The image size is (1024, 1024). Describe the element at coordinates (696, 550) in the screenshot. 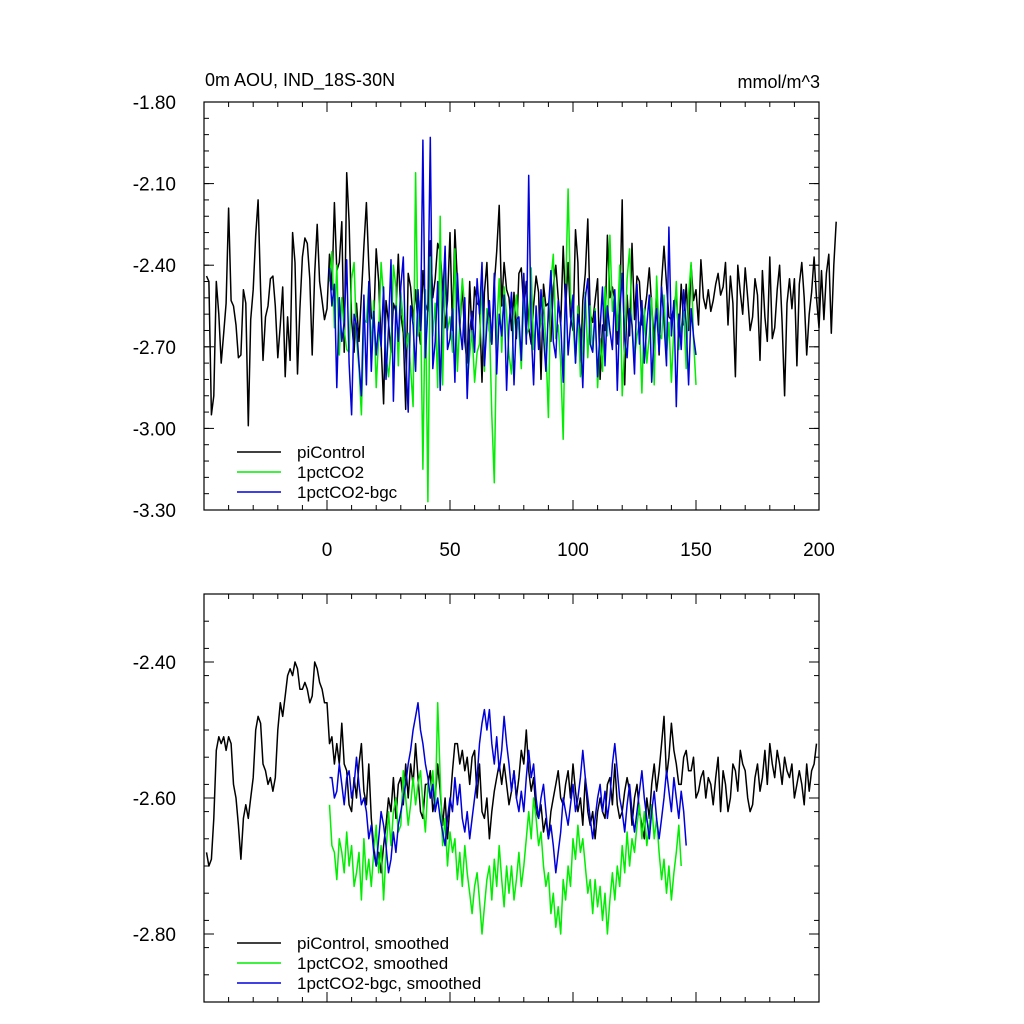

I see `top-x-tick-label: 150` at that location.